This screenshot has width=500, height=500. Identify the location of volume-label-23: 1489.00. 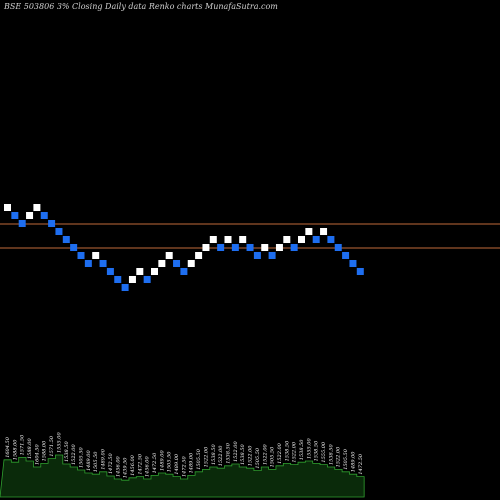
(177, 463).